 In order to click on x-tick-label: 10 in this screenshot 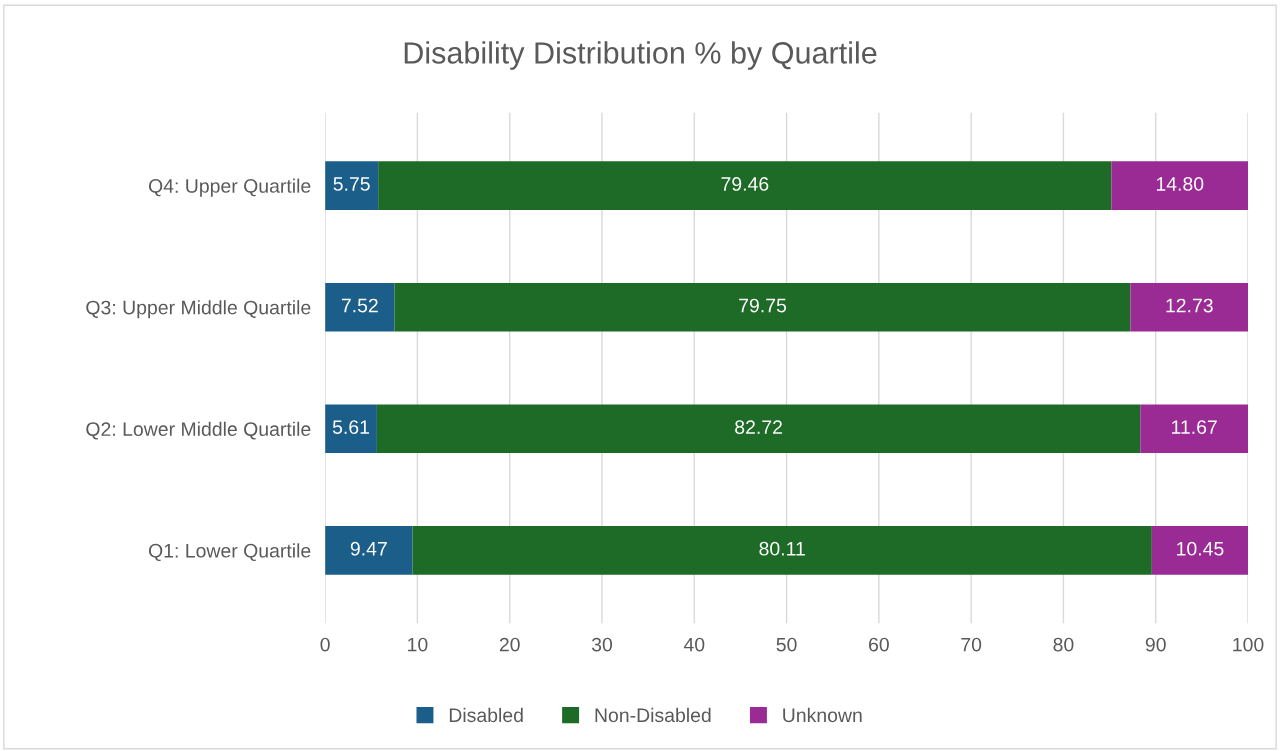, I will do `click(418, 644)`.